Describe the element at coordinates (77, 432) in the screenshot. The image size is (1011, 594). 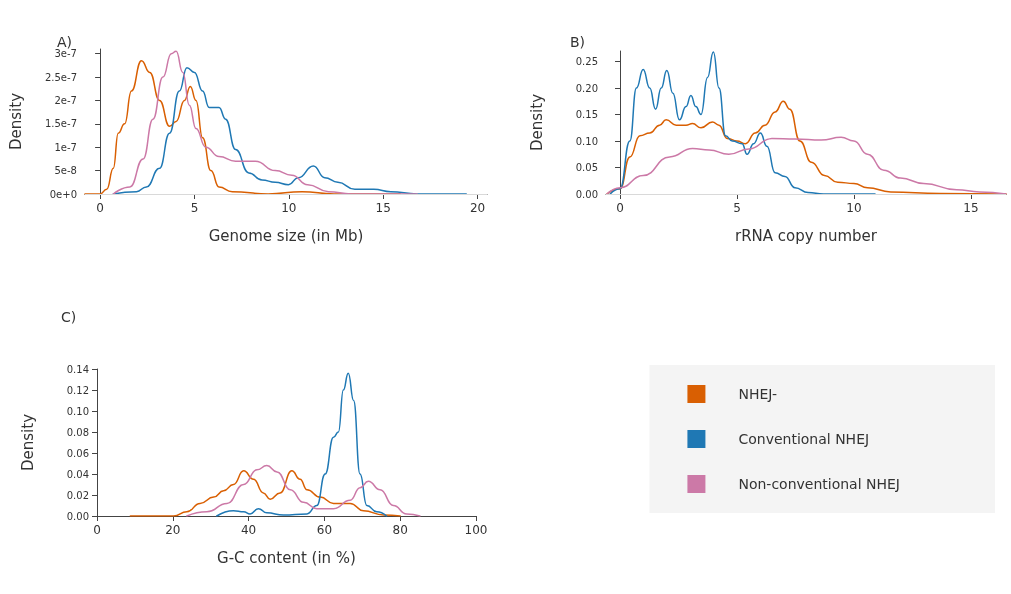
I see `y-tick-label: 0.08` at that location.